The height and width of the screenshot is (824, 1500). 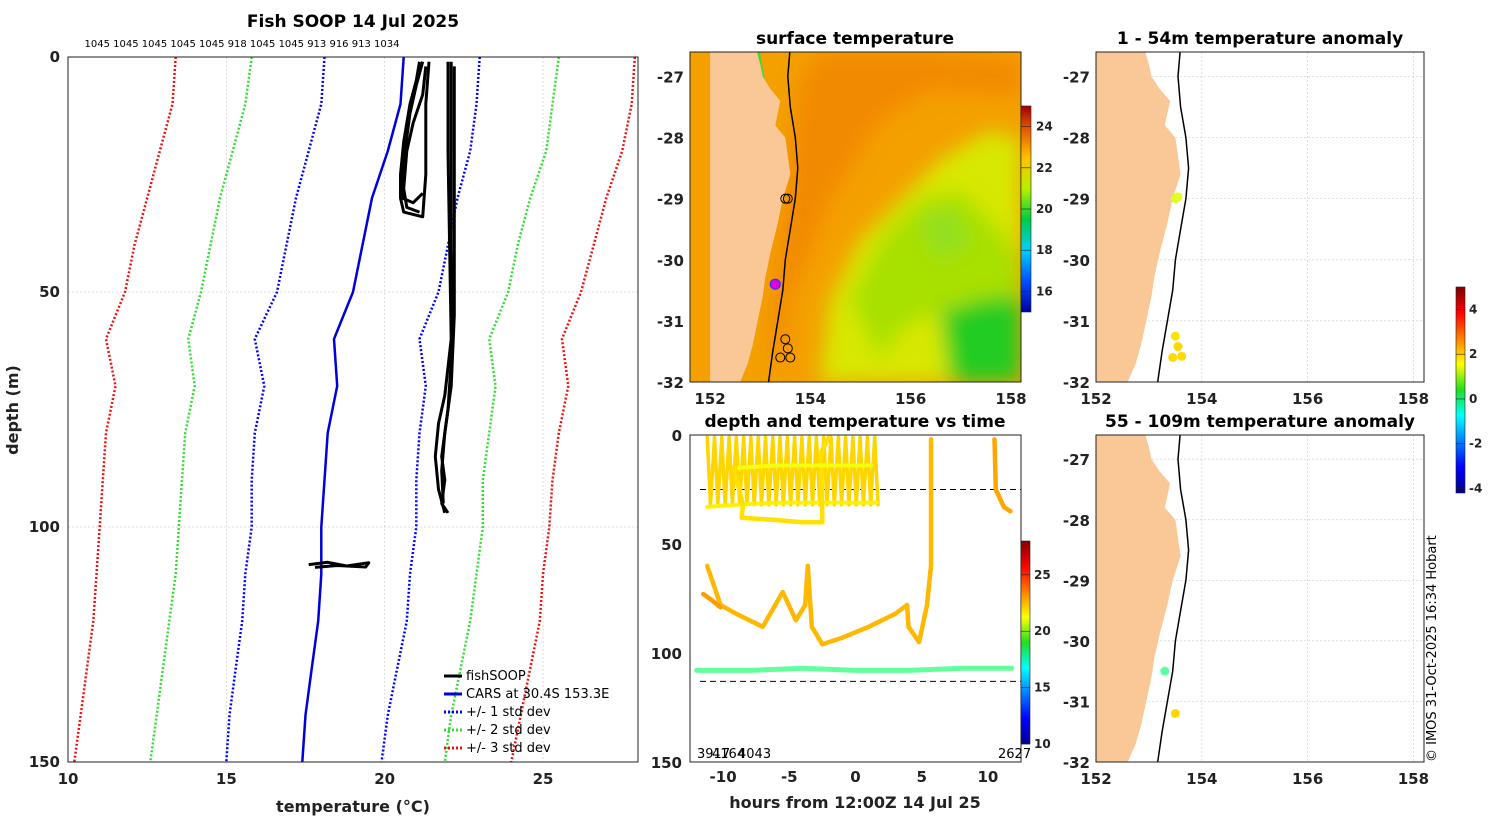 I want to click on sst-land, so click(x=750, y=217).